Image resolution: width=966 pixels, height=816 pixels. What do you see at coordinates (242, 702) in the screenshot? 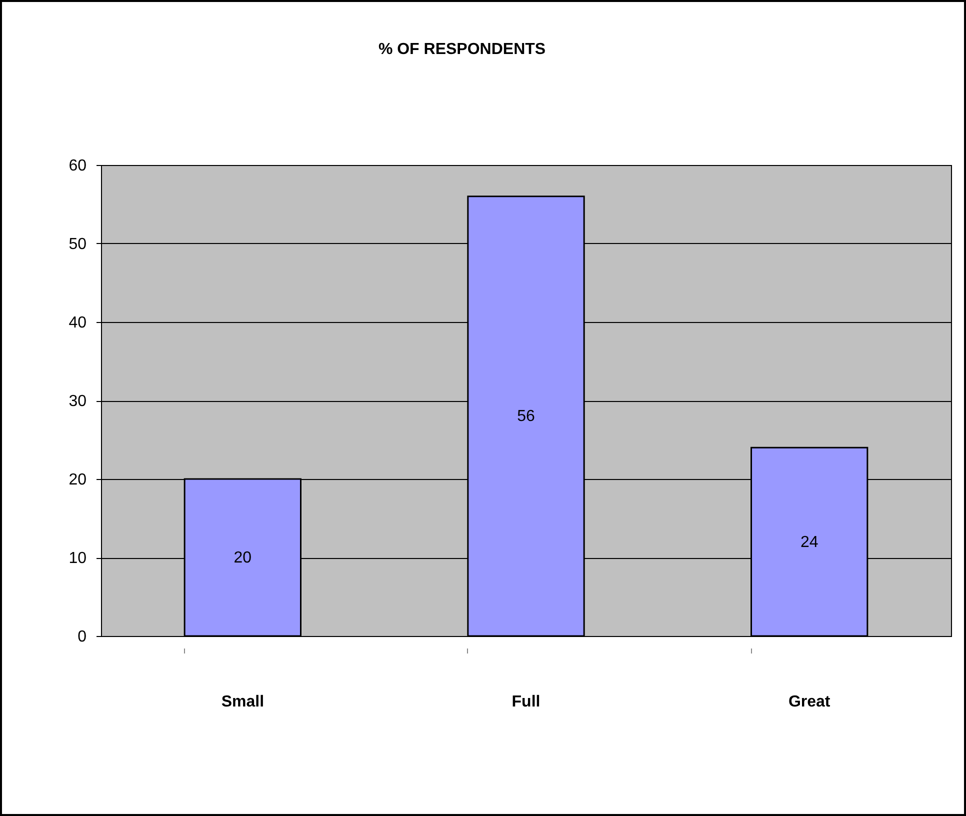
I see `x-tick-label: Small` at bounding box center [242, 702].